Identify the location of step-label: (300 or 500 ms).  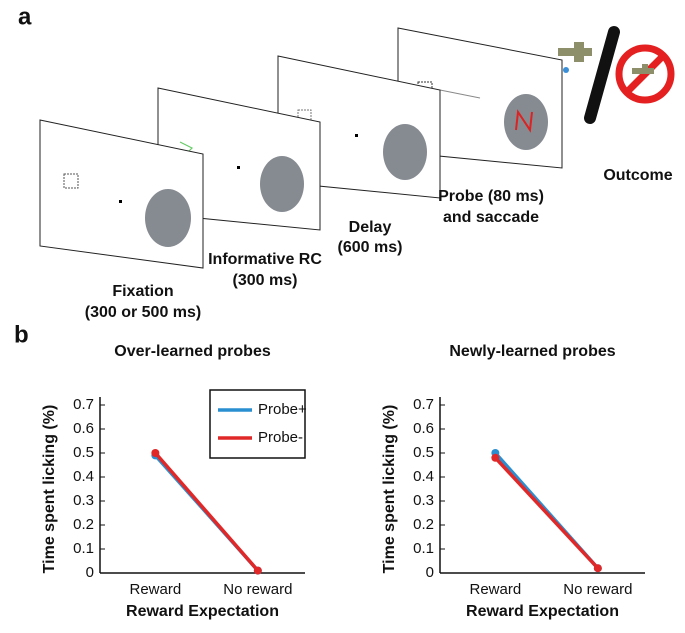
(143, 312).